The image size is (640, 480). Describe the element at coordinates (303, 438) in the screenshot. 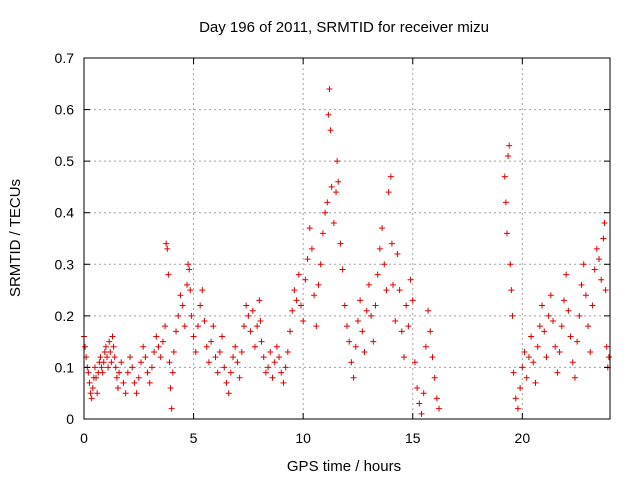

I see `x-tick-label: 10` at that location.